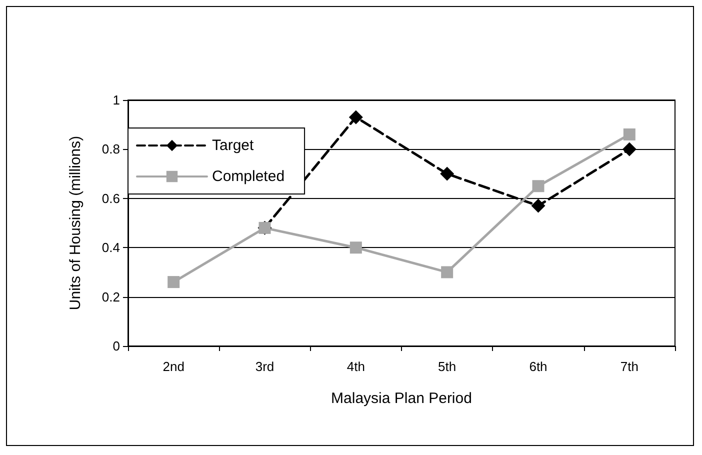  What do you see at coordinates (116, 346) in the screenshot?
I see `y-tick-label: 0` at bounding box center [116, 346].